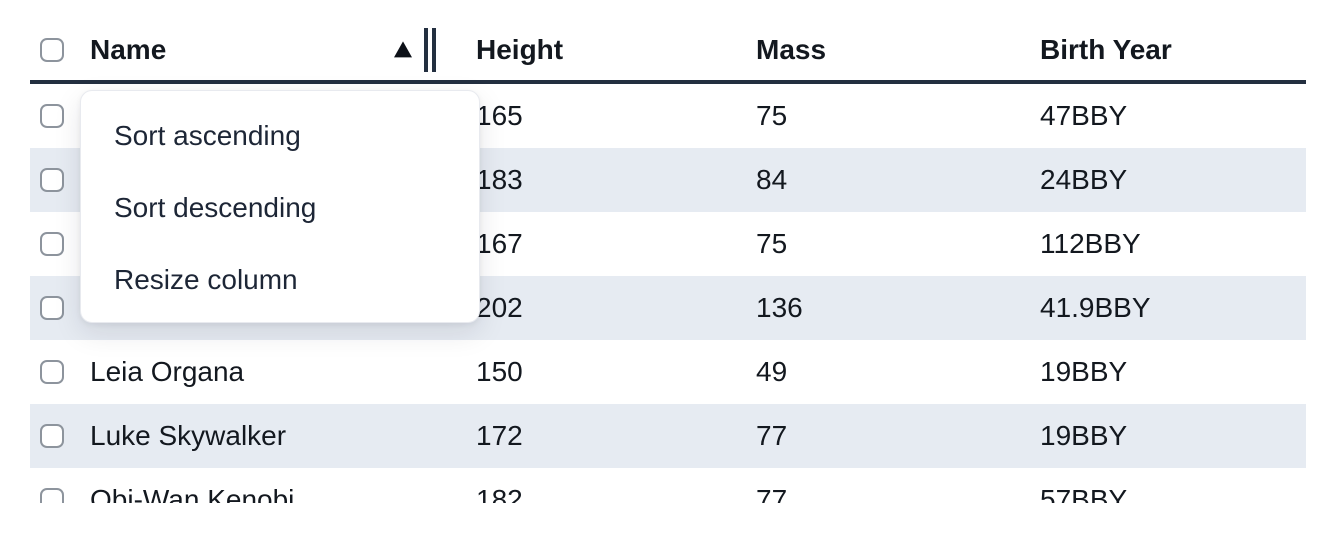  I want to click on height-cell: 182, so click(499, 493).